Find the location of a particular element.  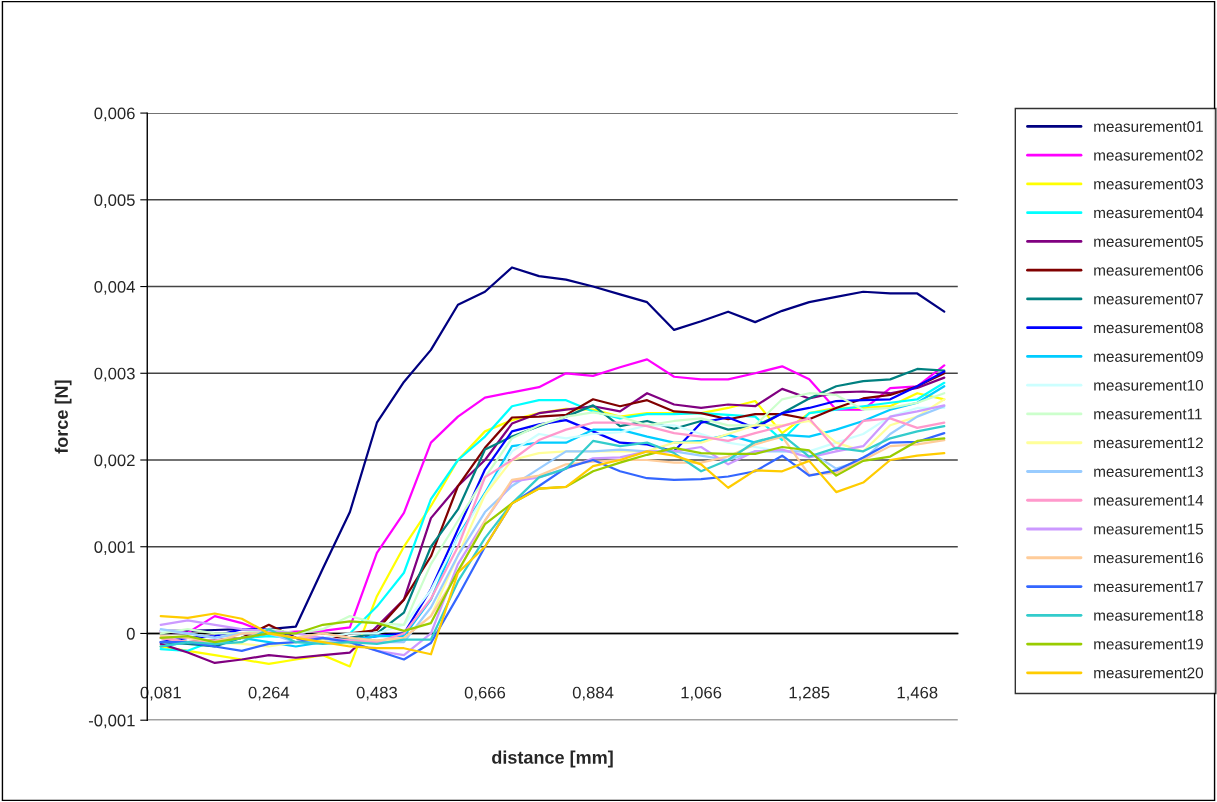

y-tick-label: -0,001 is located at coordinates (111, 721).